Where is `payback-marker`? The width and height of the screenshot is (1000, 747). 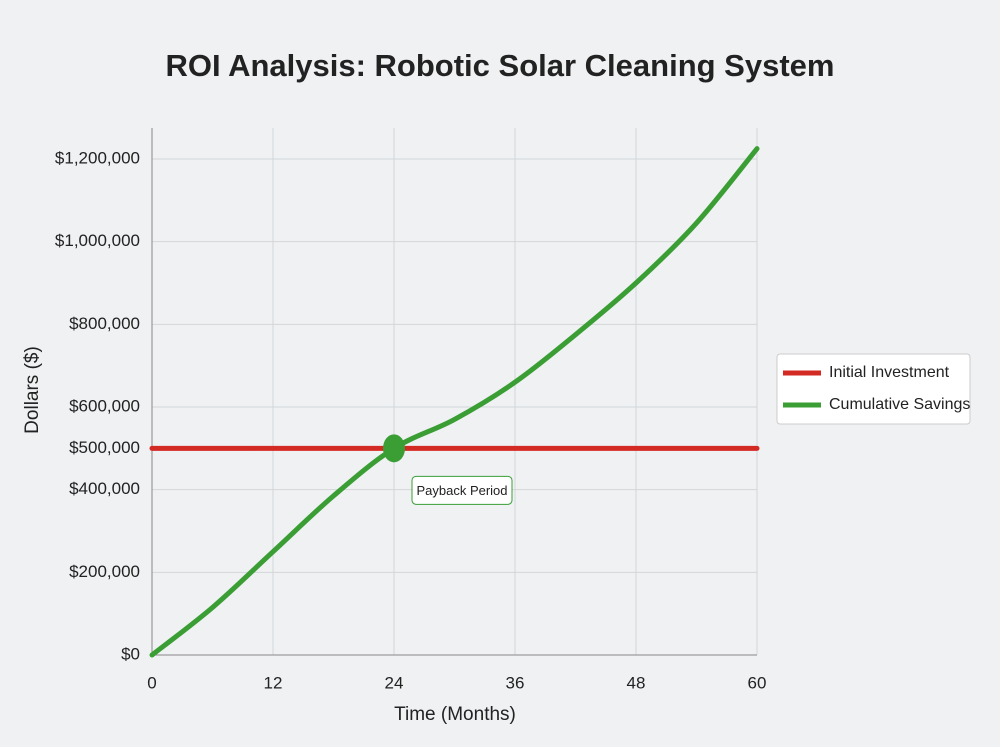
payback-marker is located at coordinates (394, 448).